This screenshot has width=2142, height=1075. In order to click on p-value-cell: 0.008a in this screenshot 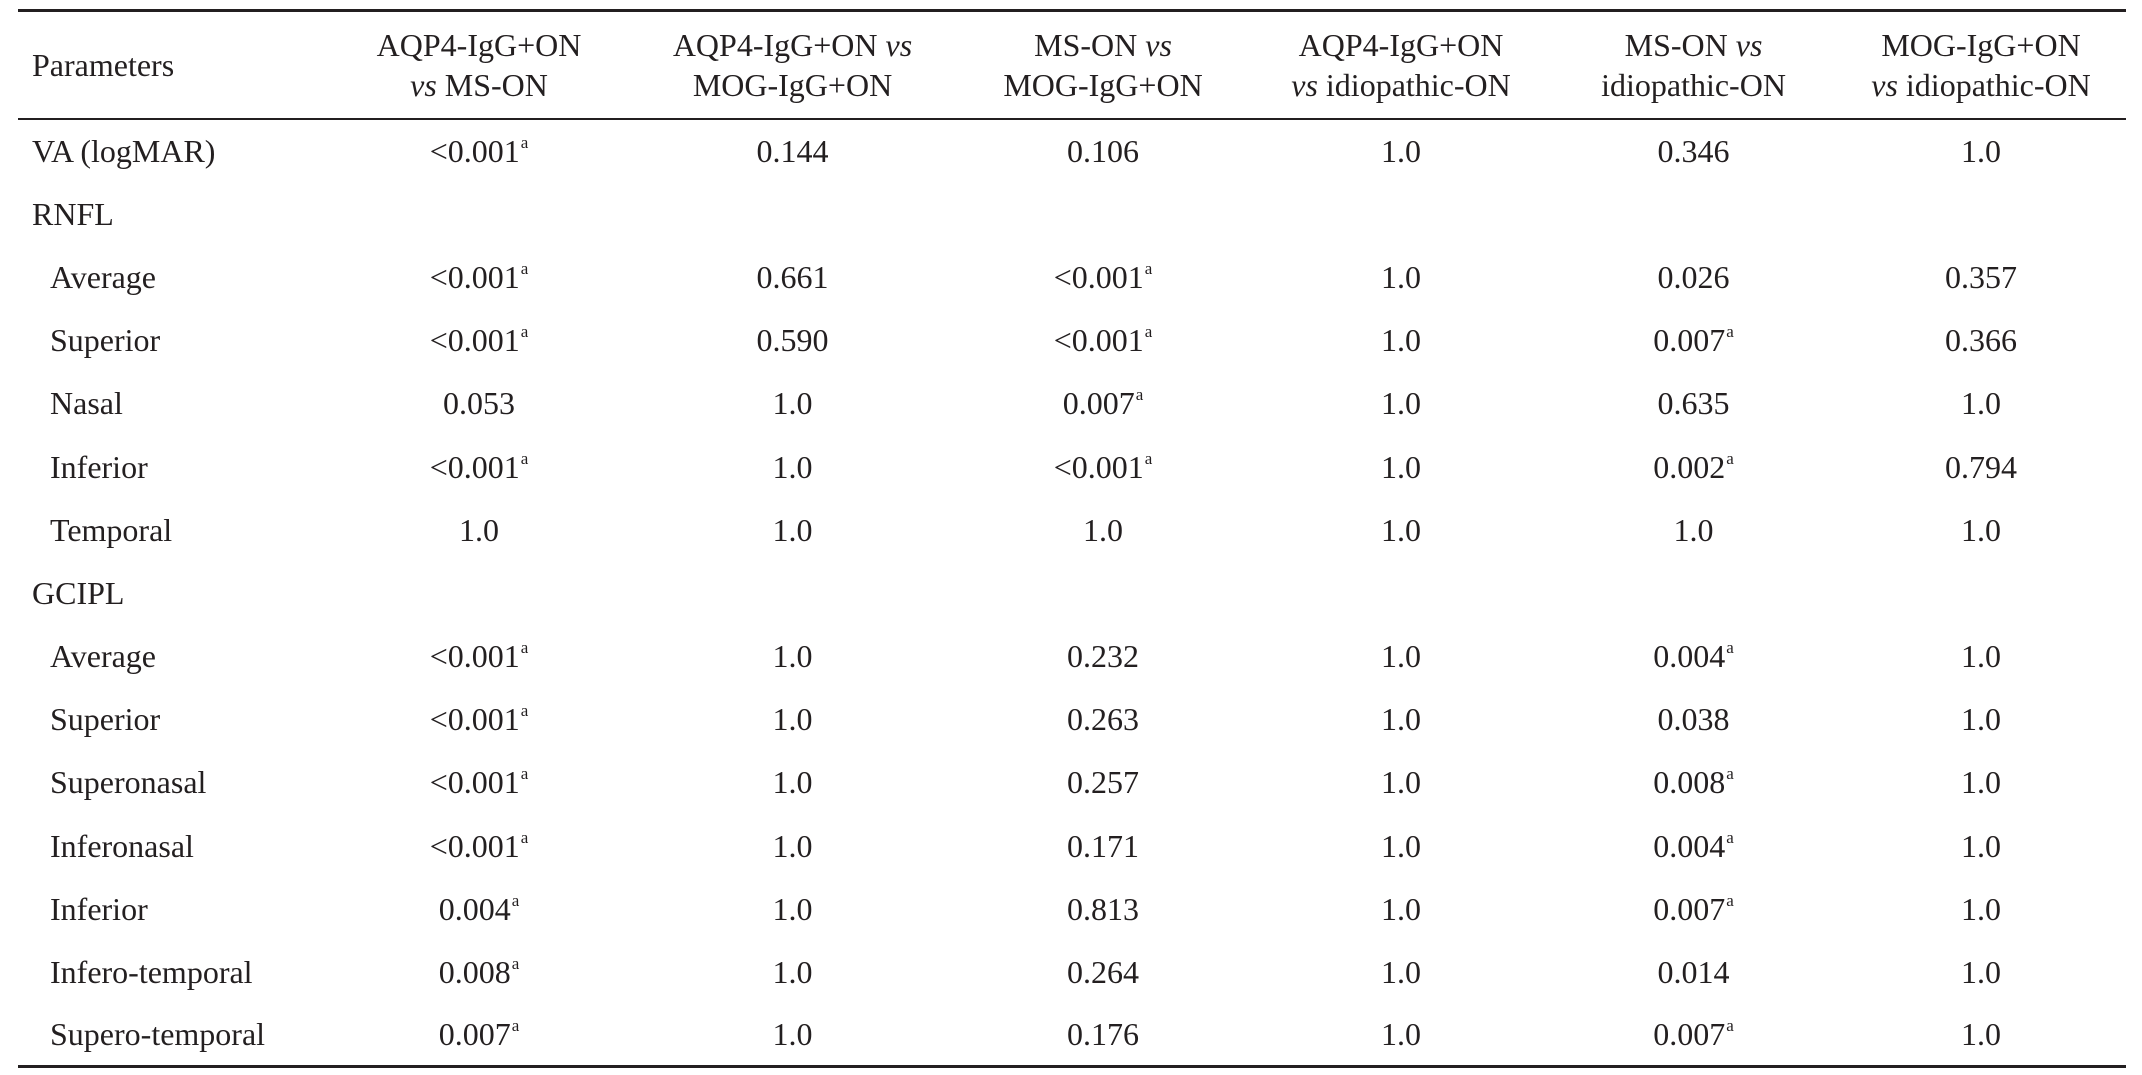, I will do `click(1693, 782)`.